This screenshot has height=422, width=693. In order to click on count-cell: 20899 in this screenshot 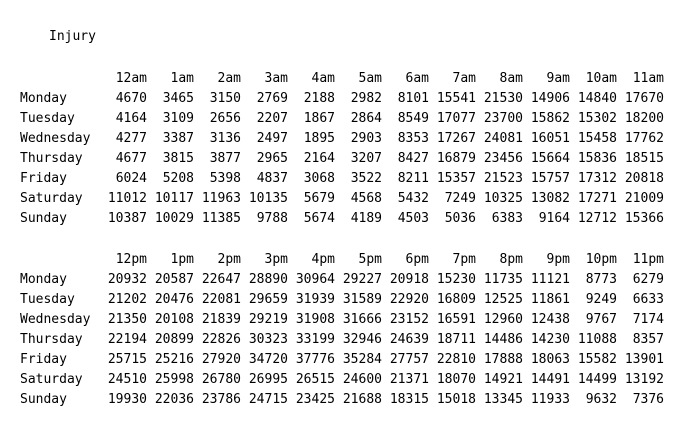, I will do `click(174, 339)`.